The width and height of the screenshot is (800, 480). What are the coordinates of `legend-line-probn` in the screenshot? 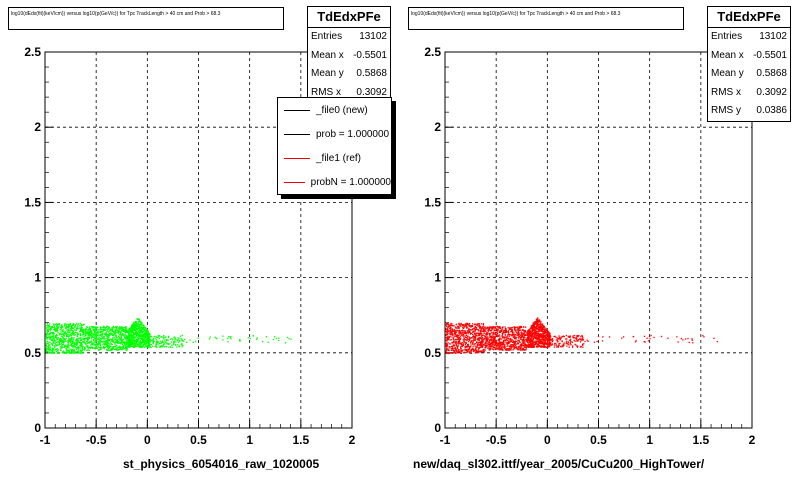 It's located at (294, 182).